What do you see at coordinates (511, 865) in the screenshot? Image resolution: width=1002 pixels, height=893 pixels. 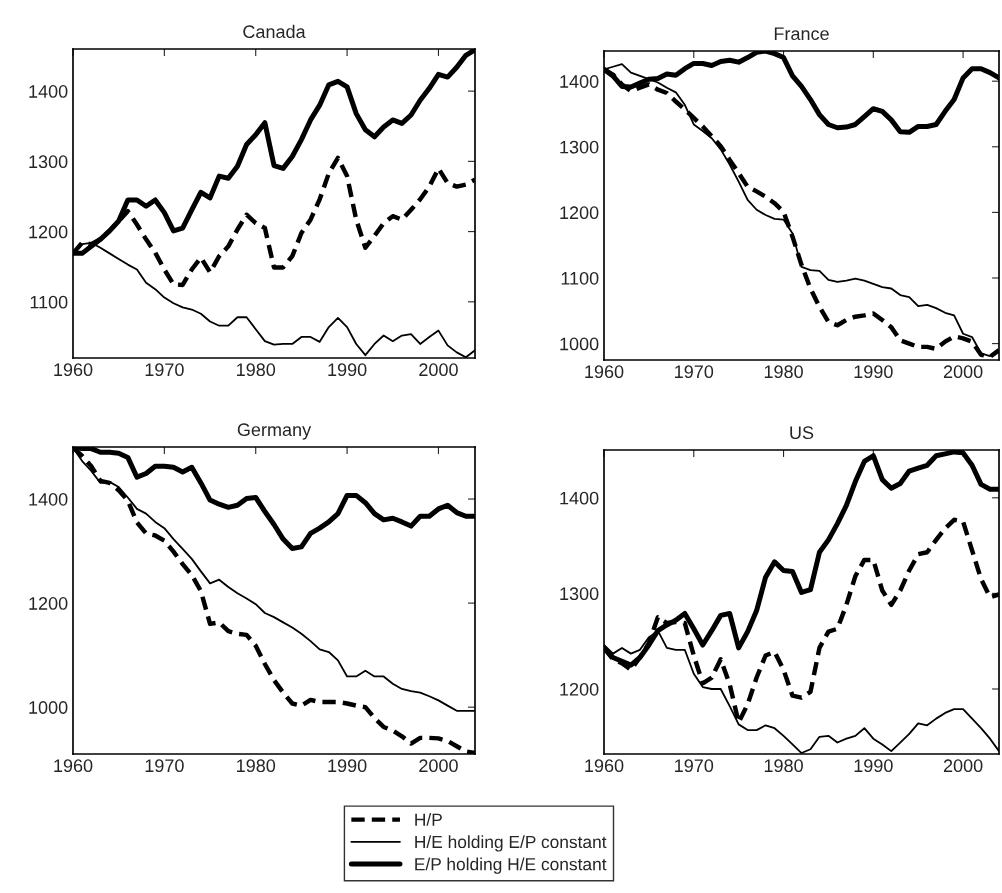 I see `legend-label: E/P holding H/E constant` at bounding box center [511, 865].